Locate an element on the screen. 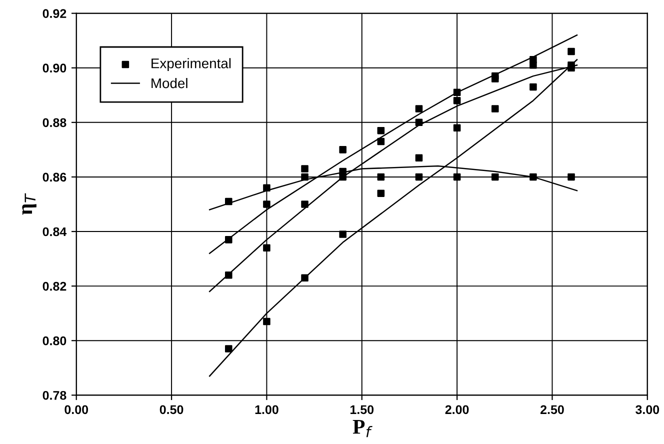 This screenshot has width=664, height=444. y-tick-label: 0.78 is located at coordinates (54, 395).